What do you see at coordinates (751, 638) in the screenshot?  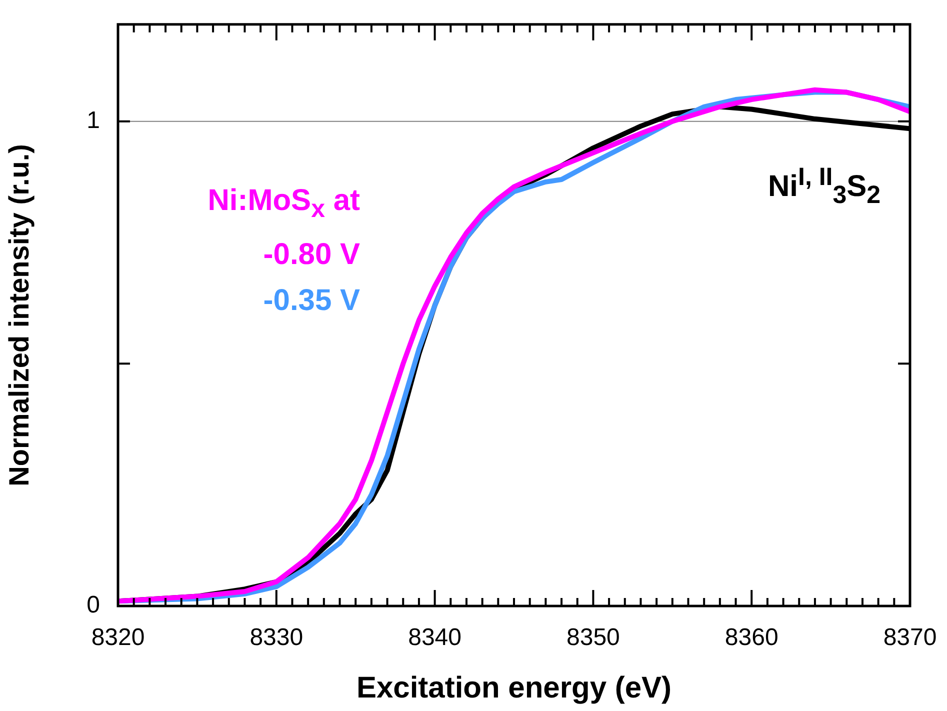 I see `x-tick-label: 8360` at bounding box center [751, 638].